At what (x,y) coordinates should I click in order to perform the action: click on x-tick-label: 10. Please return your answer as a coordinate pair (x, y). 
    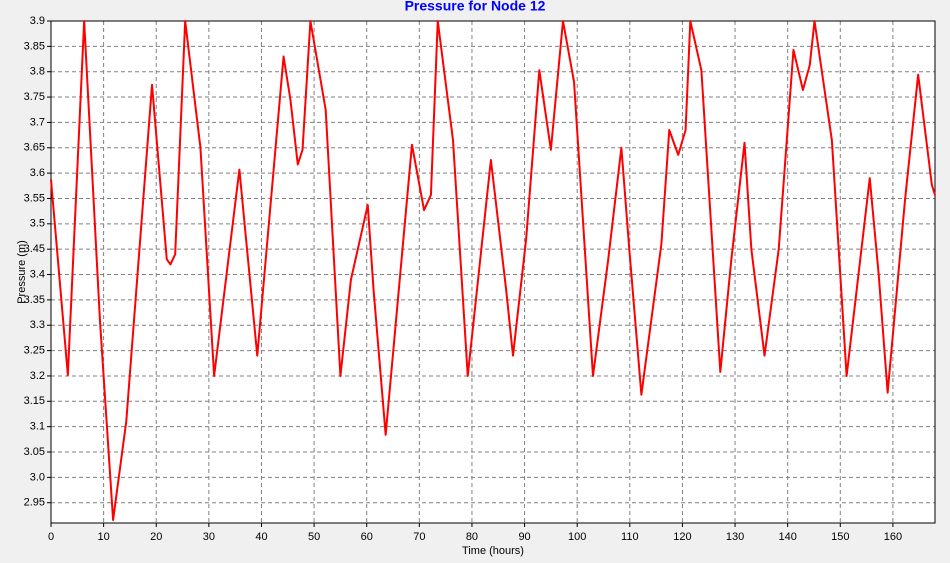
    Looking at the image, I should click on (103, 537).